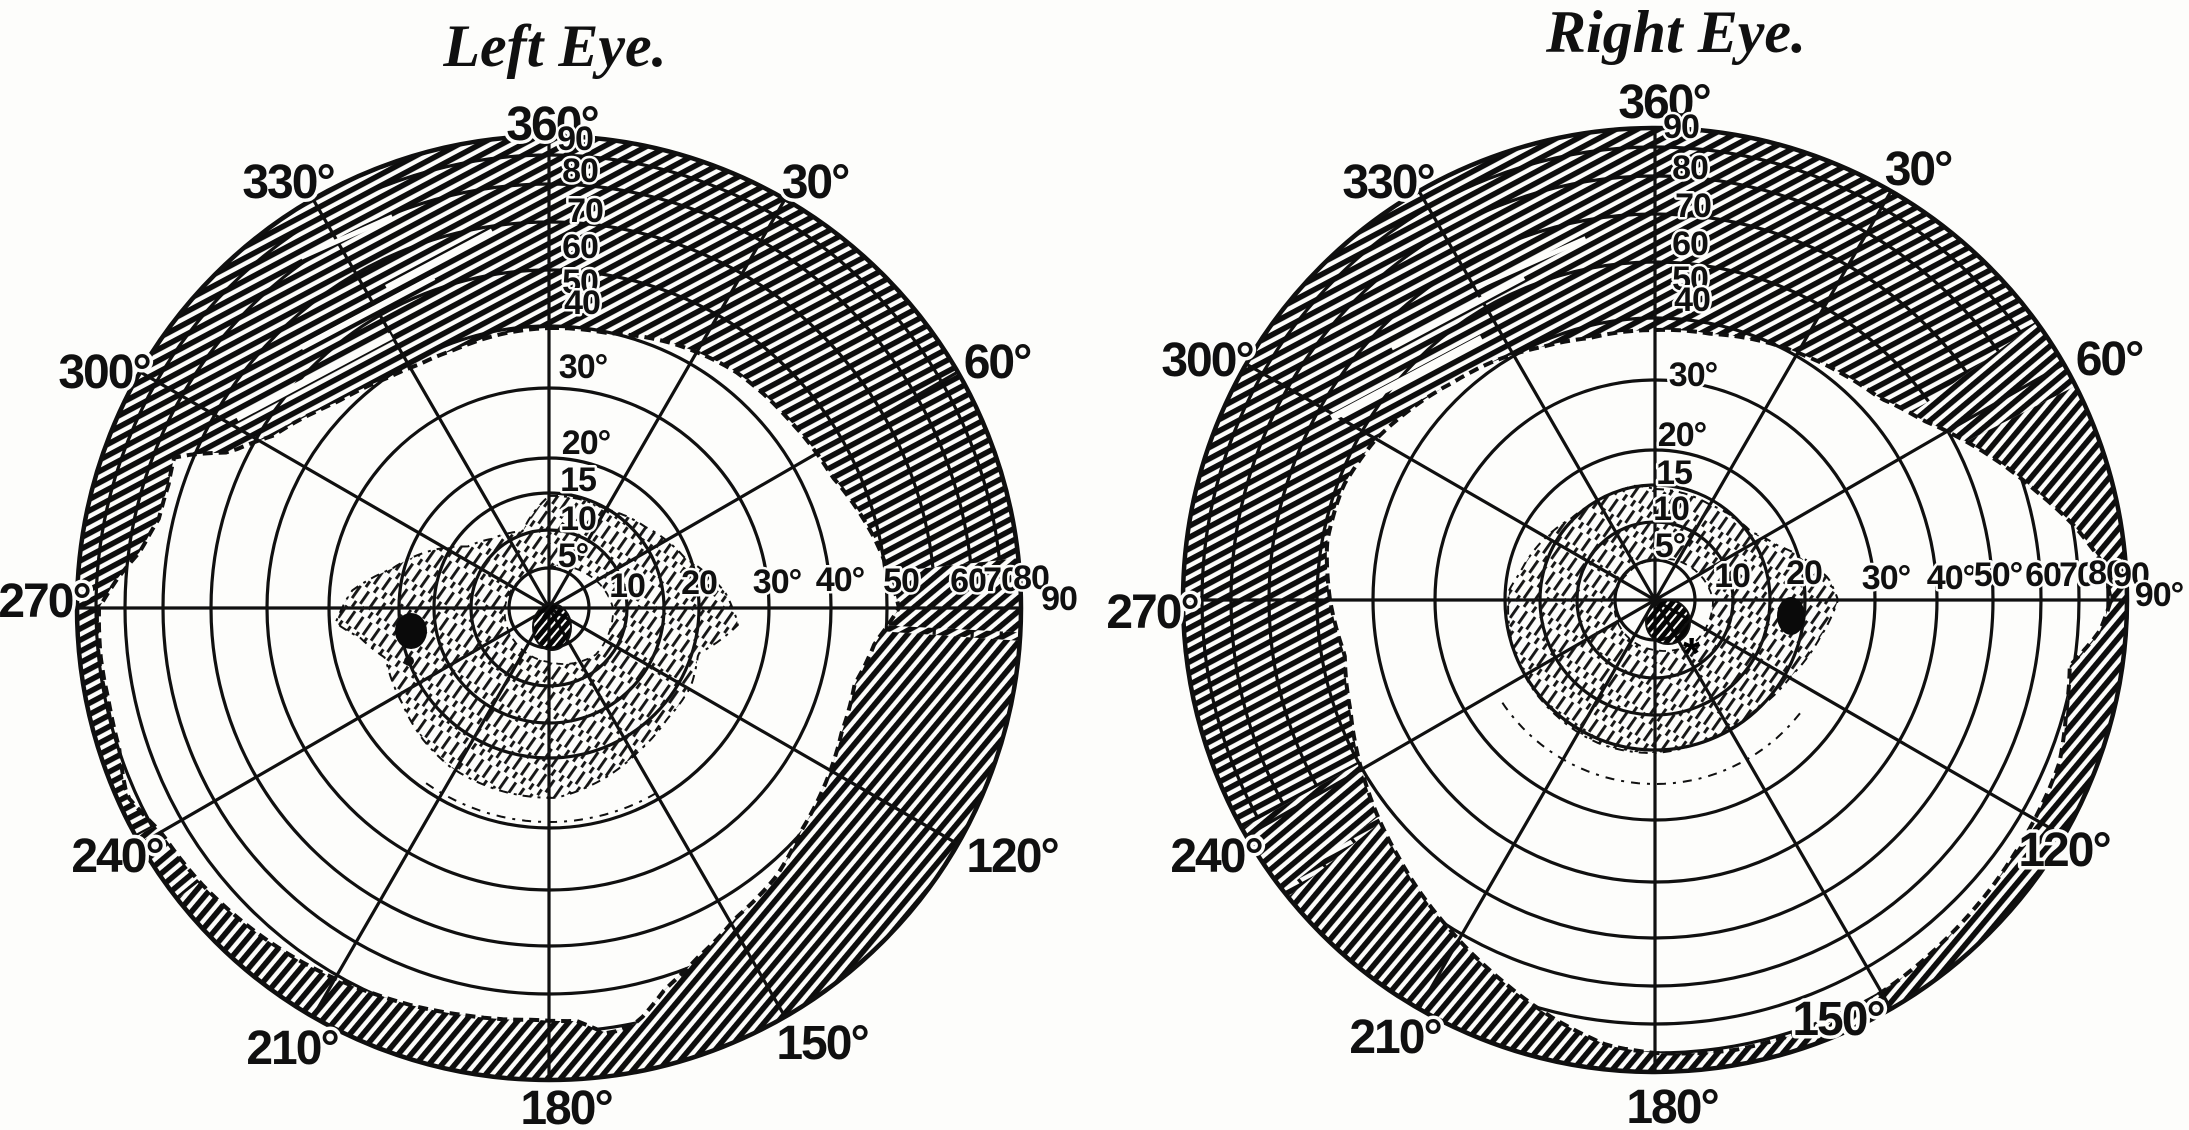 This screenshot has width=2189, height=1130. What do you see at coordinates (1675, 32) in the screenshot?
I see `svg-text: Right Eye.` at bounding box center [1675, 32].